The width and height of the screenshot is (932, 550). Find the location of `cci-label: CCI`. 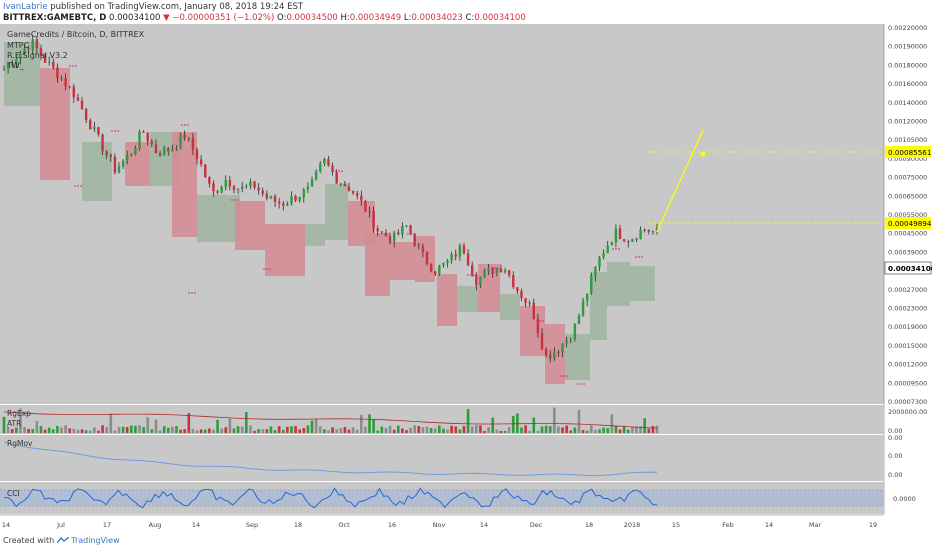

cci-label: CCI is located at coordinates (13, 493).